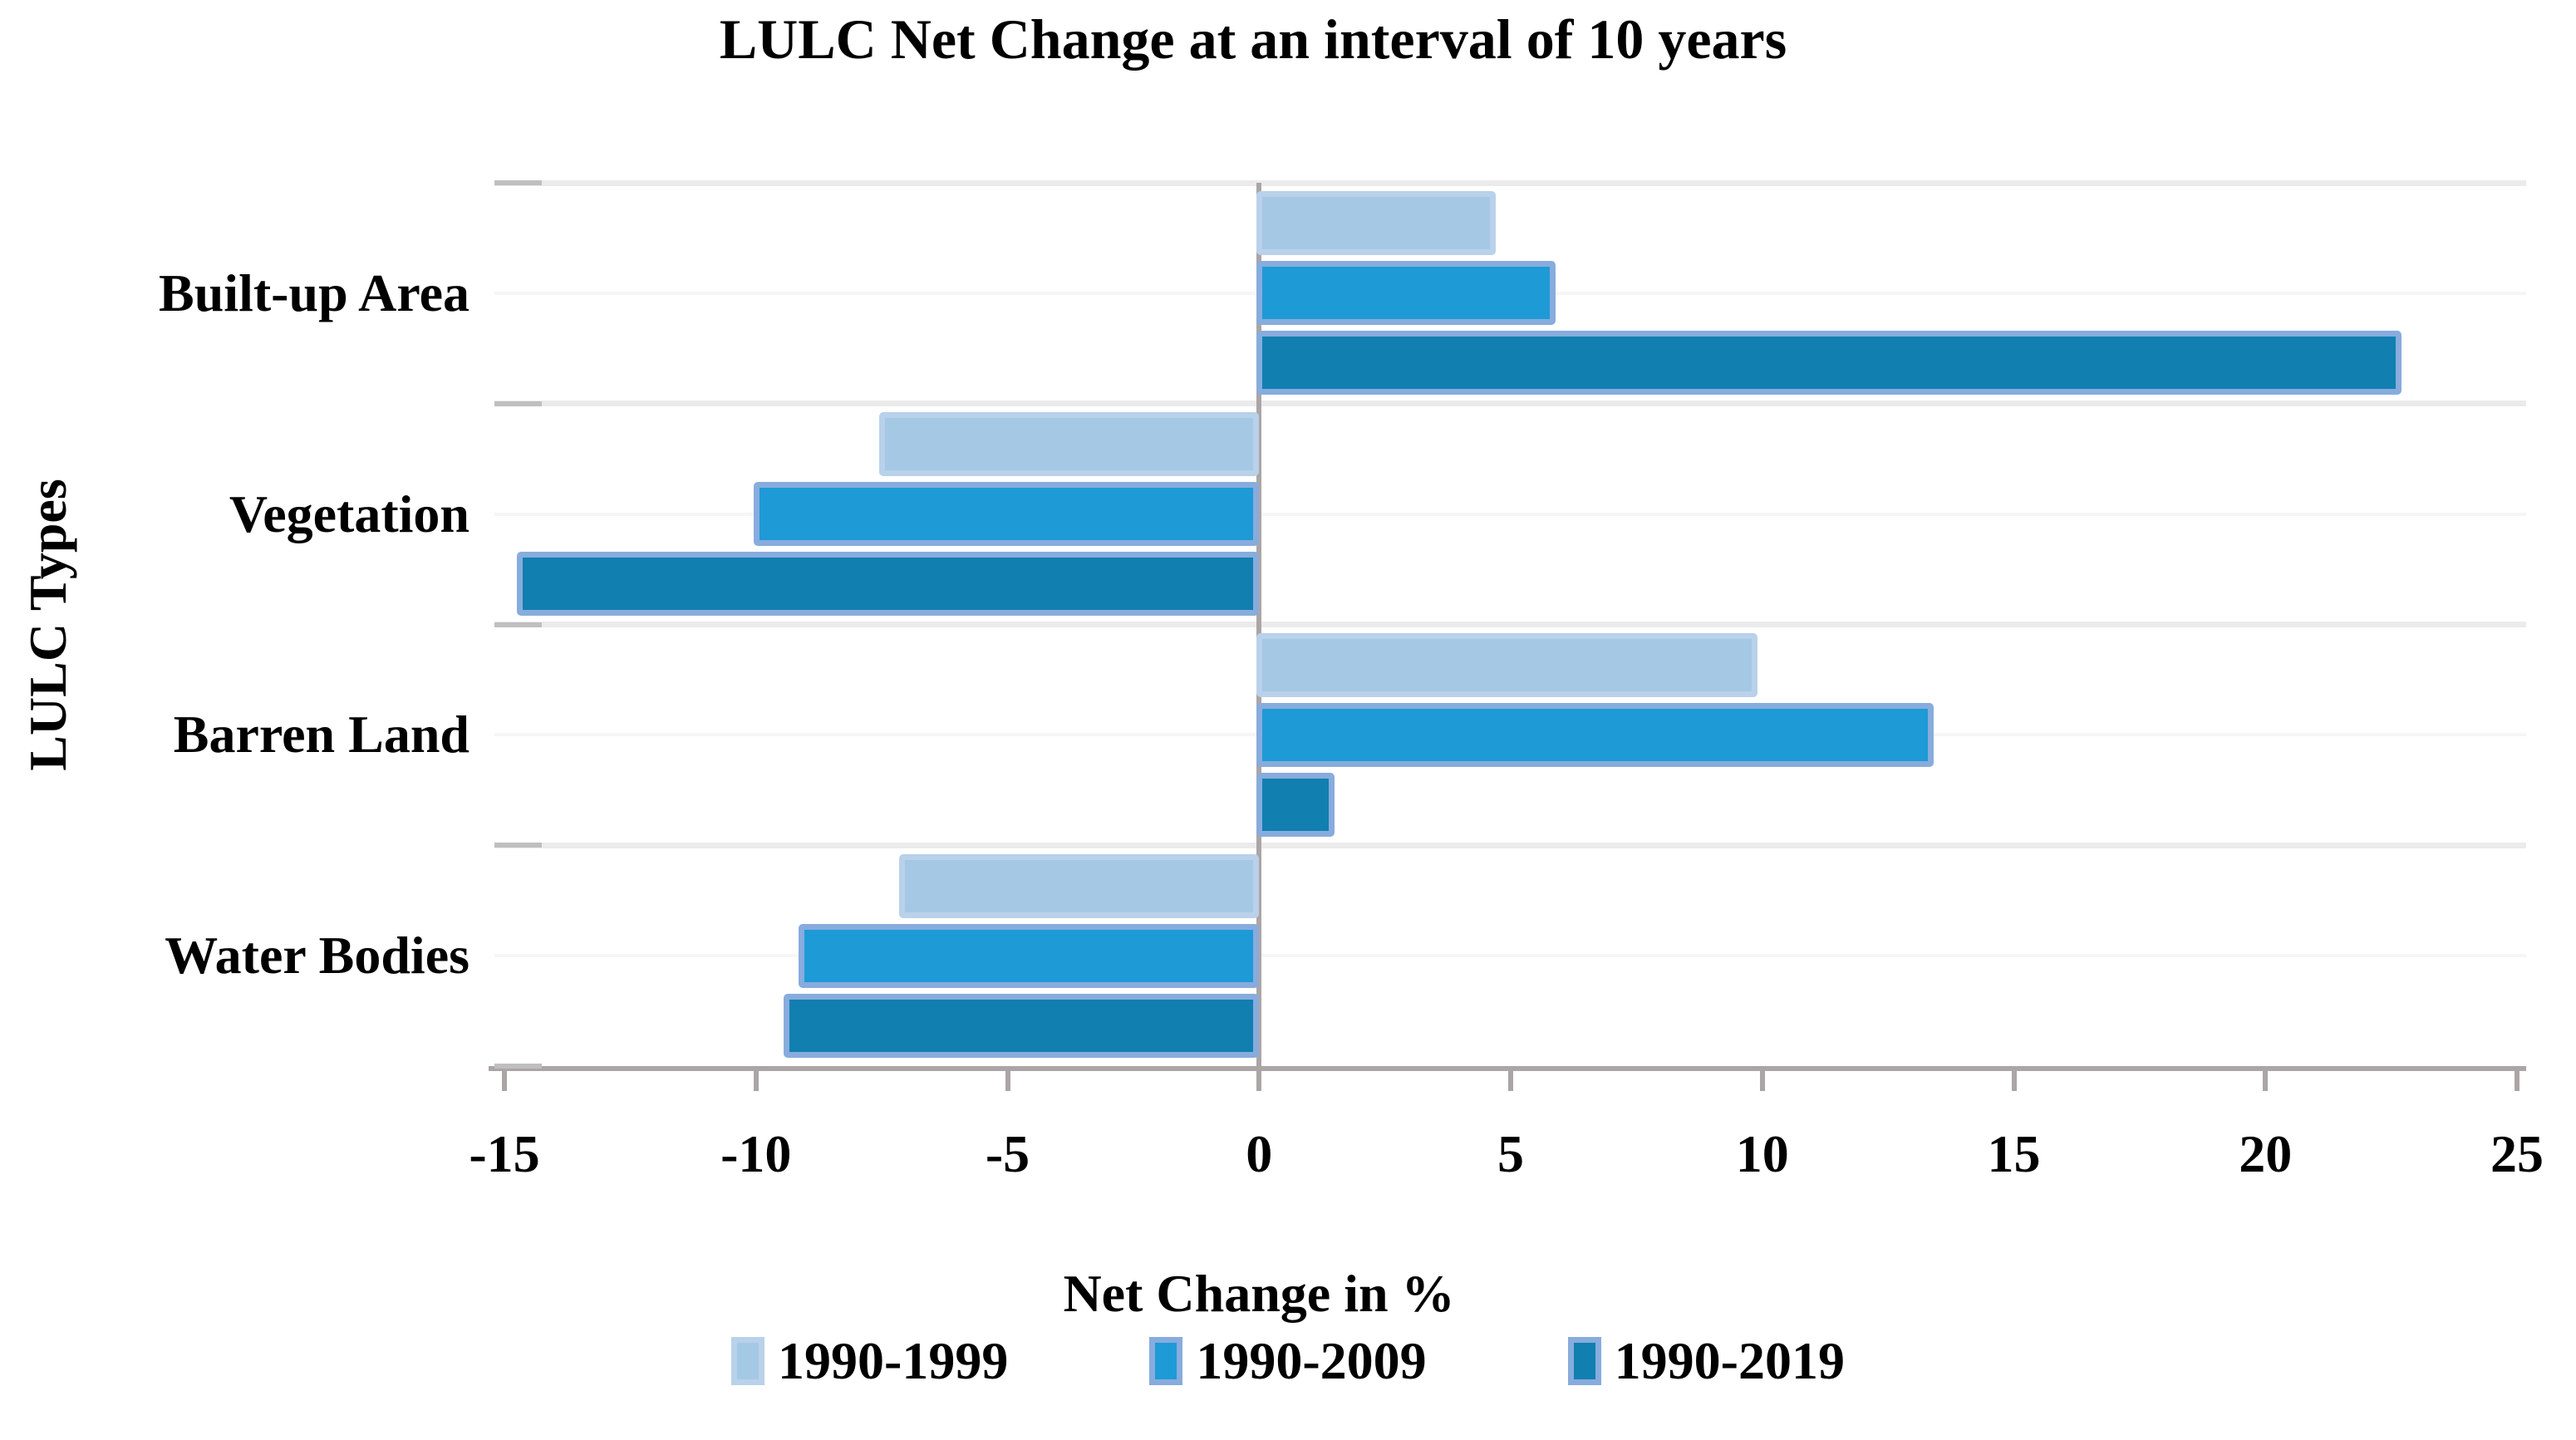 The width and height of the screenshot is (2576, 1440). I want to click on legend-label: 1990-2009, so click(1311, 1360).